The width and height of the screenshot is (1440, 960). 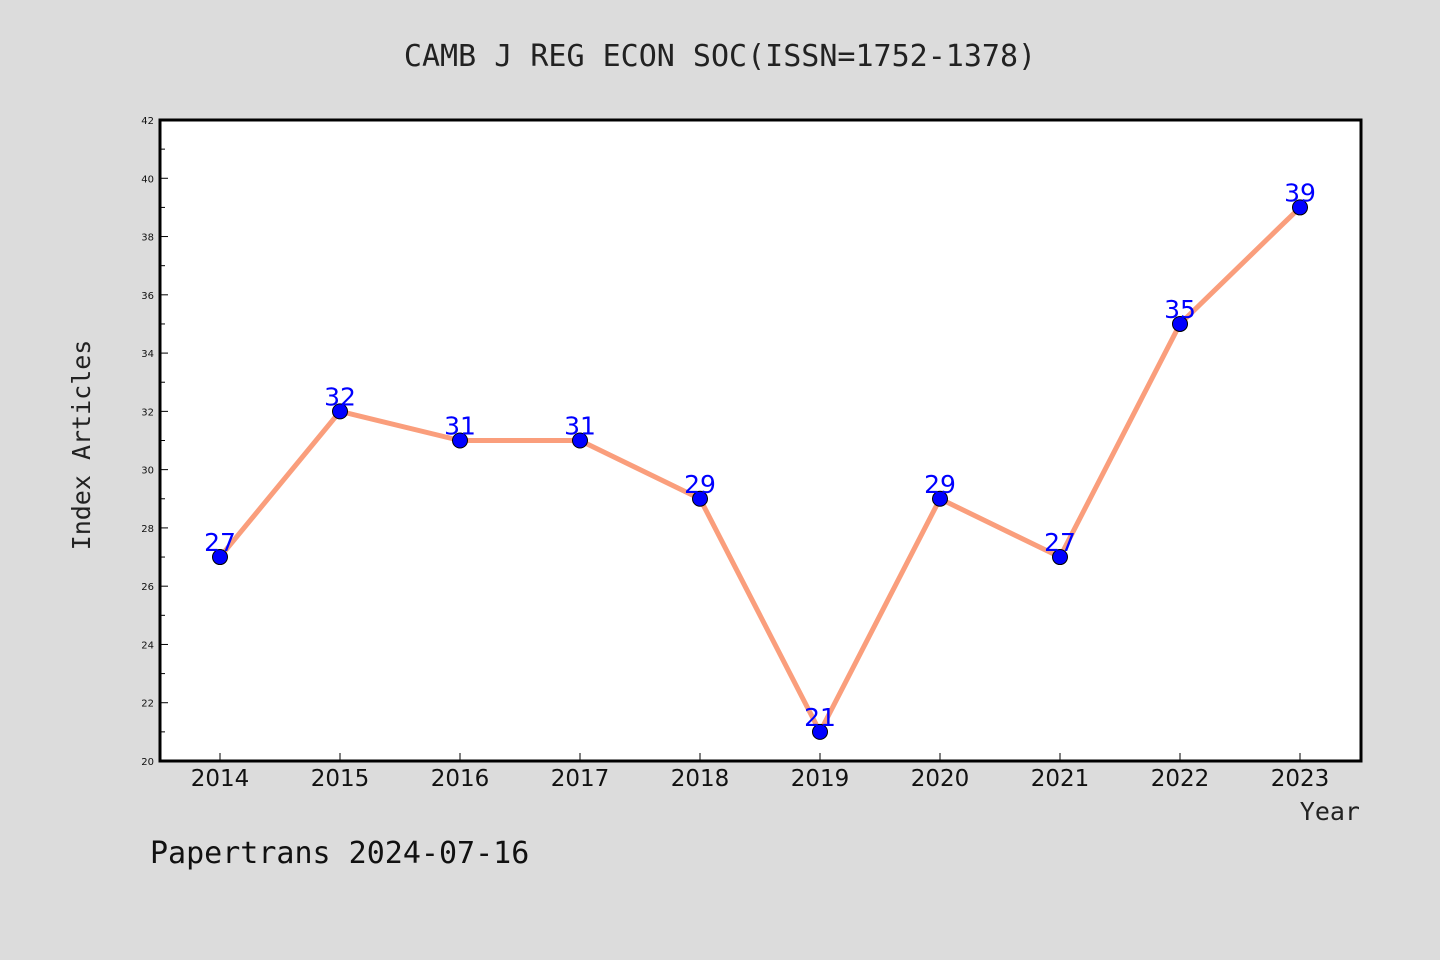 What do you see at coordinates (820, 779) in the screenshot?
I see `x-tick-label: 2019` at bounding box center [820, 779].